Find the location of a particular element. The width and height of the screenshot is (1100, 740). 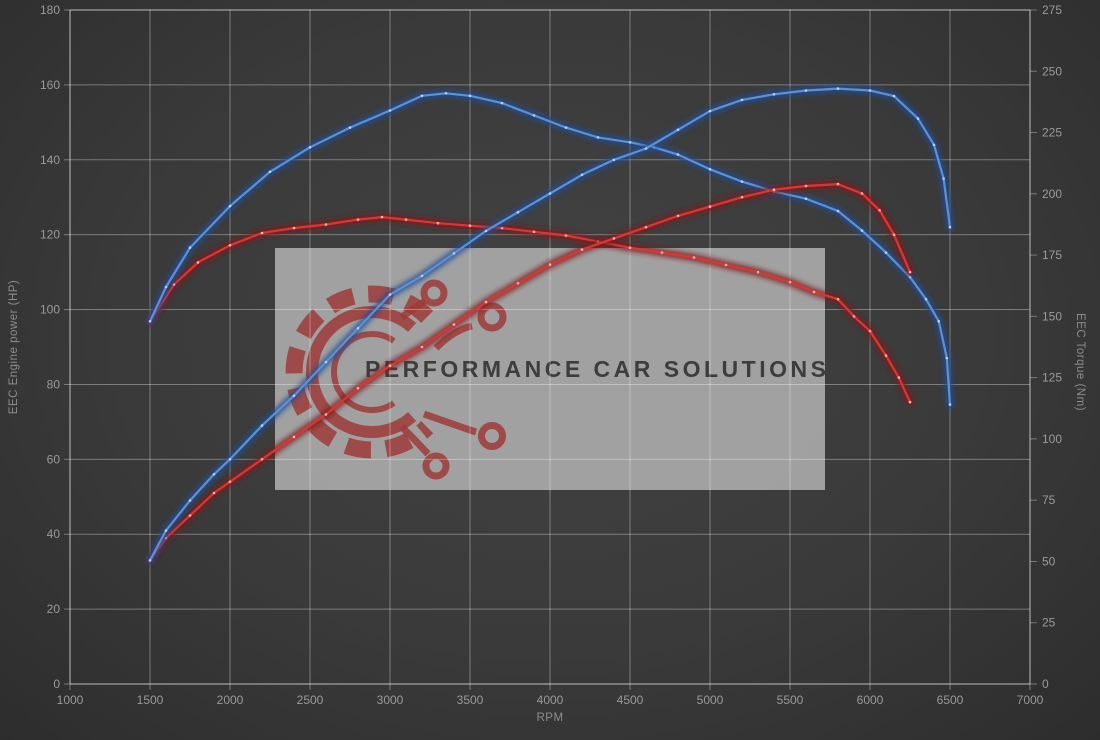

svg-text: 60 is located at coordinates (54, 459).